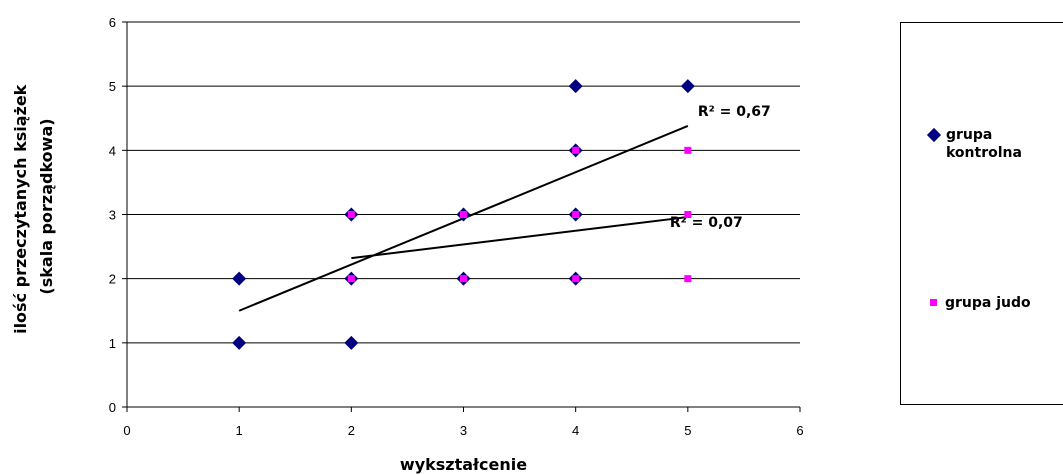  What do you see at coordinates (799, 430) in the screenshot?
I see `x-tick-label: 6` at bounding box center [799, 430].